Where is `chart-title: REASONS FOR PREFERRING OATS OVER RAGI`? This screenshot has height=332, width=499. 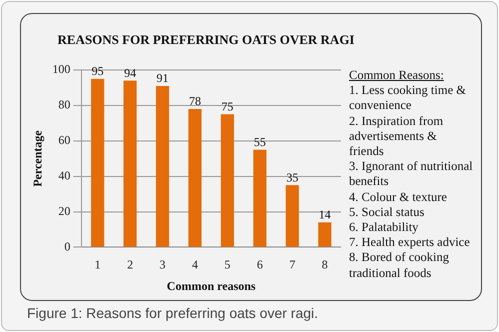 chart-title: REASONS FOR PREFERRING OATS OVER RAGI is located at coordinates (206, 40).